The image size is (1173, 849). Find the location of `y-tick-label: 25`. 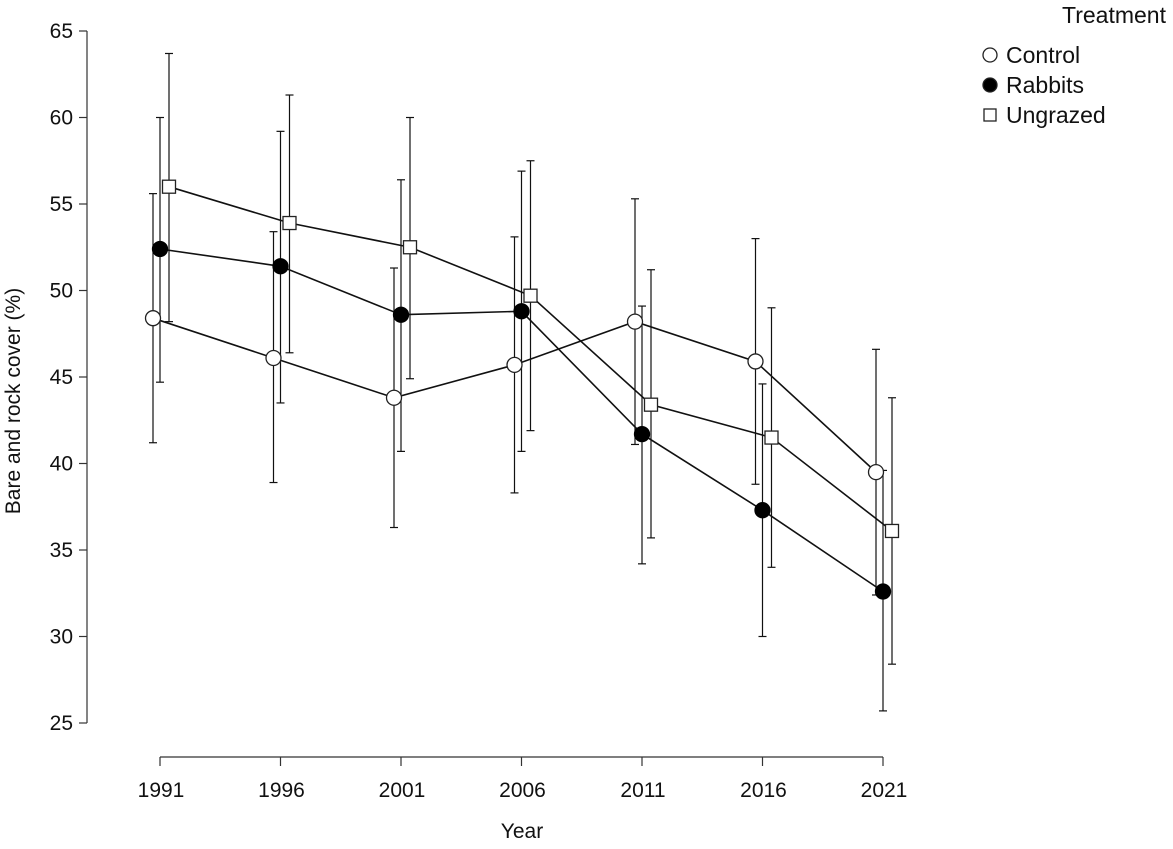

y-tick-label: 25 is located at coordinates (61, 723).